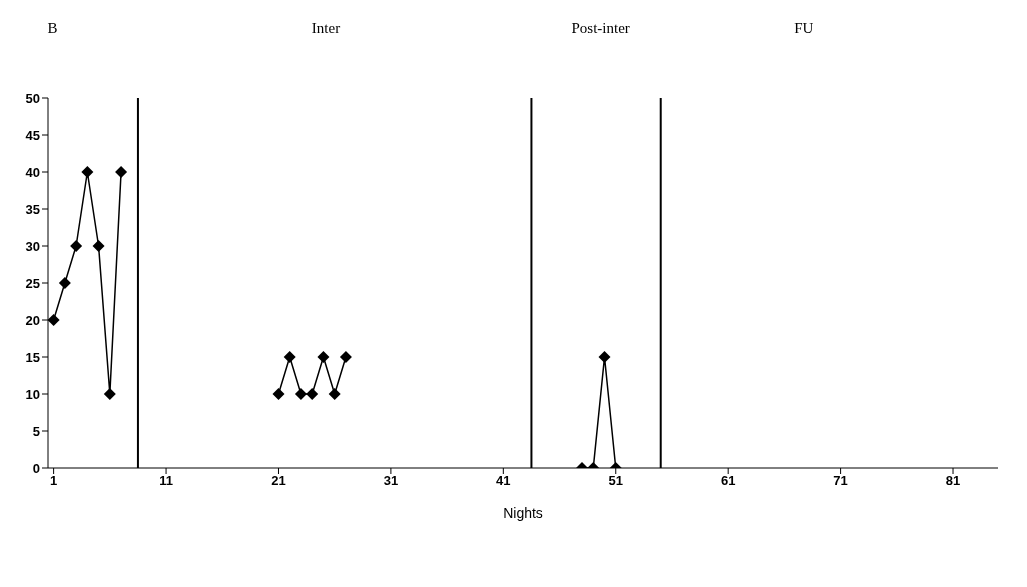 This screenshot has height=587, width=1027. What do you see at coordinates (278, 481) in the screenshot?
I see `x-tick-label: 21` at bounding box center [278, 481].